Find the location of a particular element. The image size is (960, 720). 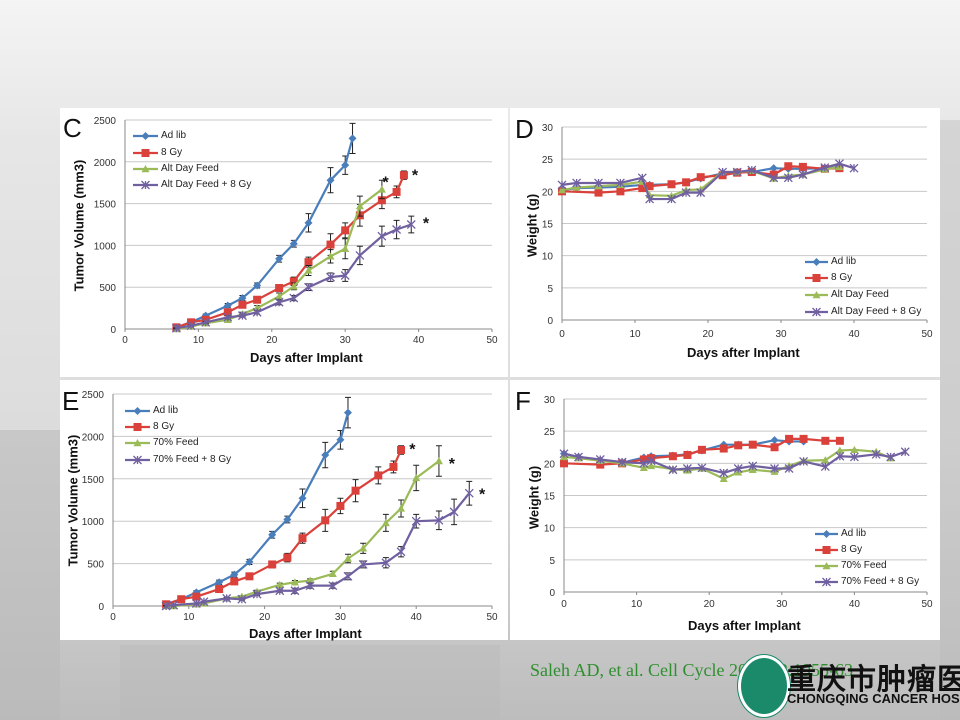

legend-label: Alt Day Feed is located at coordinates (860, 294).